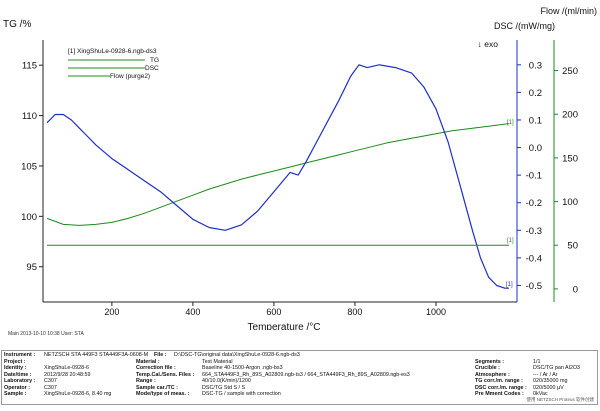 This screenshot has width=600, height=411. I want to click on info-col3-row: TG corr./m. range : 020/35000 mg, so click(536, 381).